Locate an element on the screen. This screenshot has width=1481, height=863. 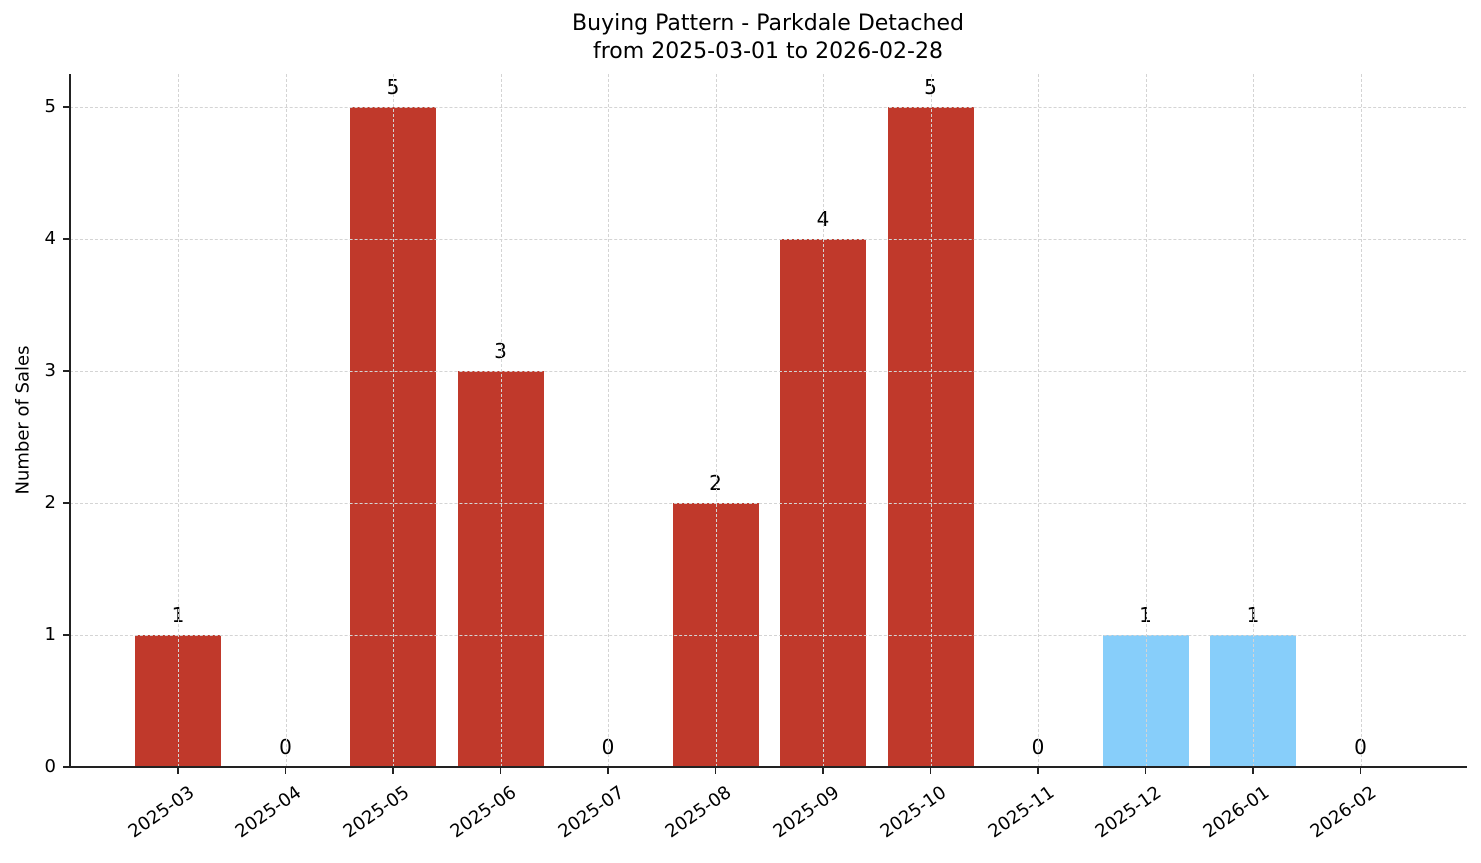
y-tick-label: 5 is located at coordinates (50, 106).